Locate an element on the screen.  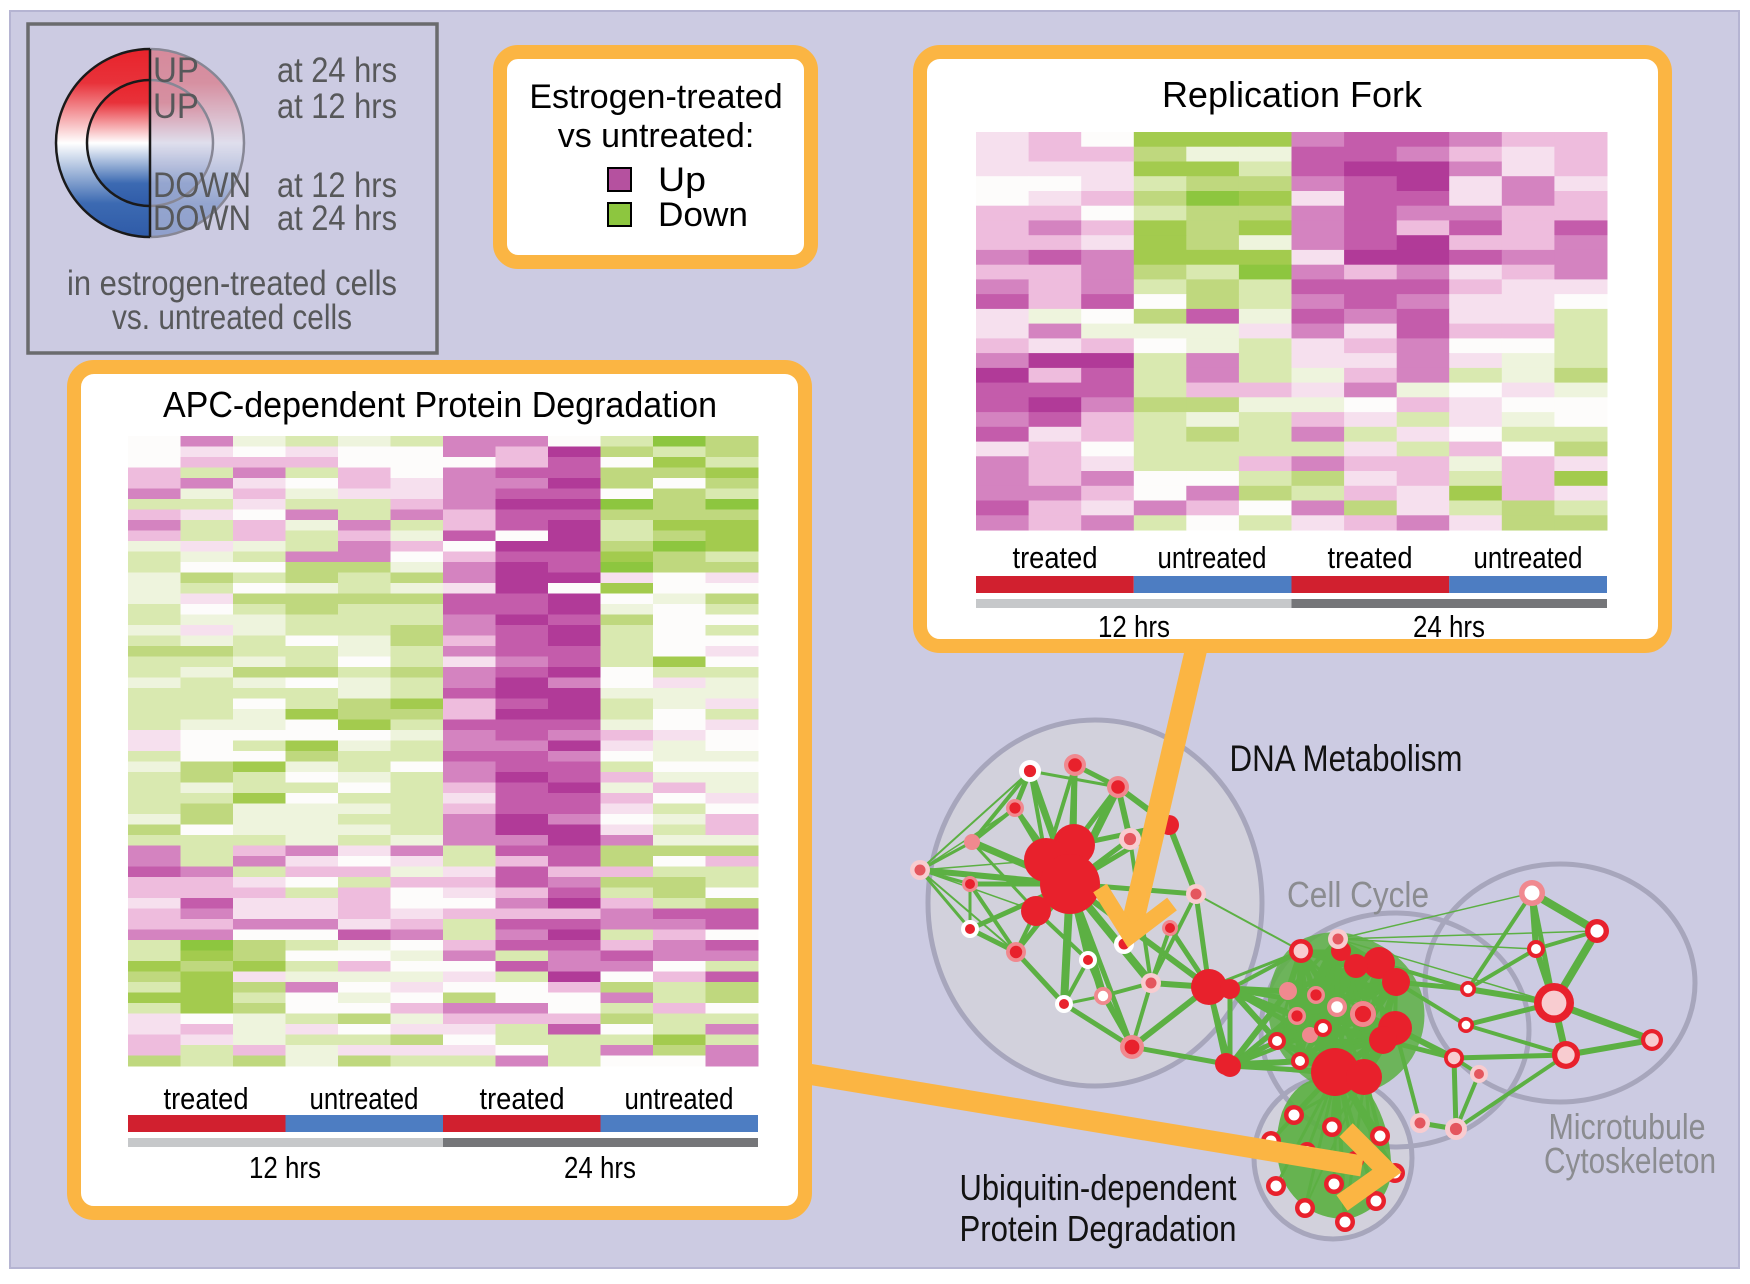
svg-text: DNA Metabolism is located at coordinates (1346, 758).